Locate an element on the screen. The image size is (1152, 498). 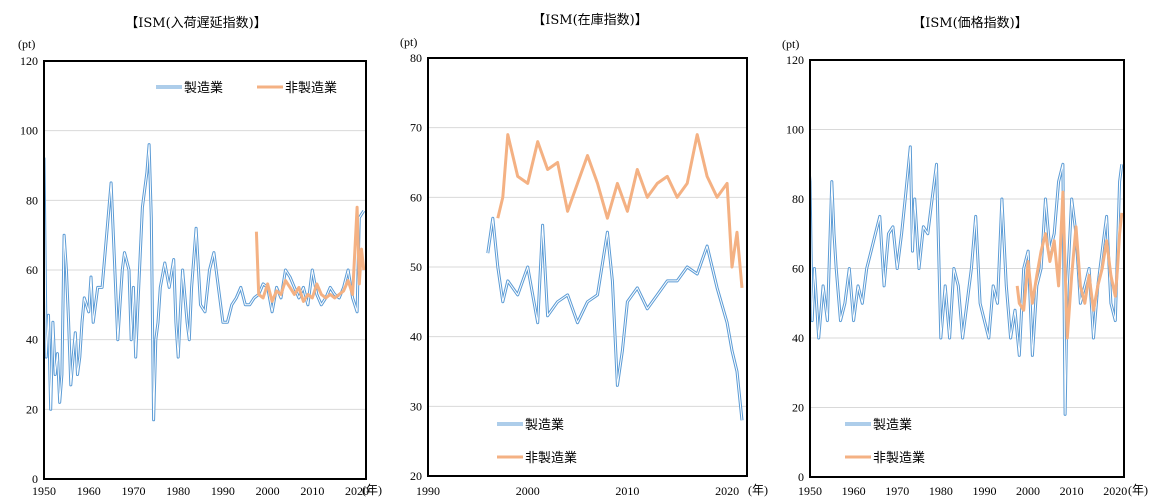
chart-title: 【ISM(価格指数)】 is located at coordinates (970, 23).